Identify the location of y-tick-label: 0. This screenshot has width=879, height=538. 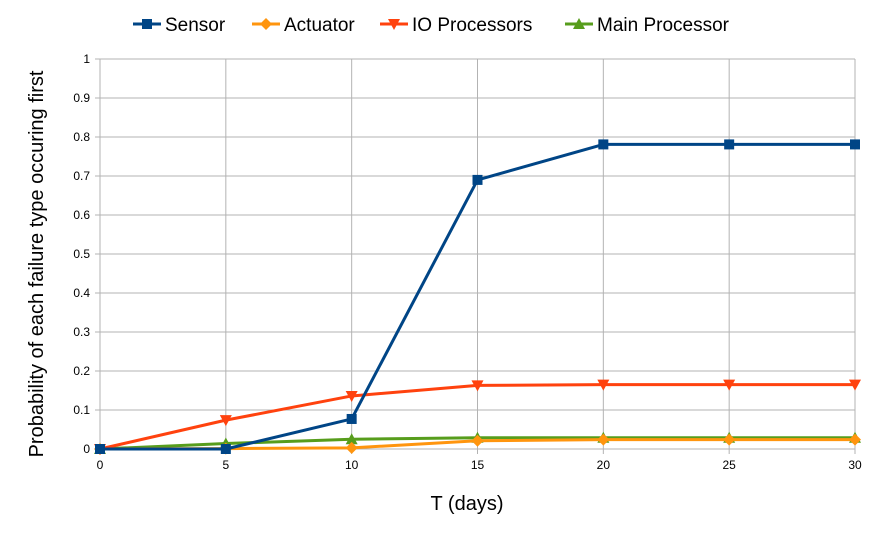
(86, 449).